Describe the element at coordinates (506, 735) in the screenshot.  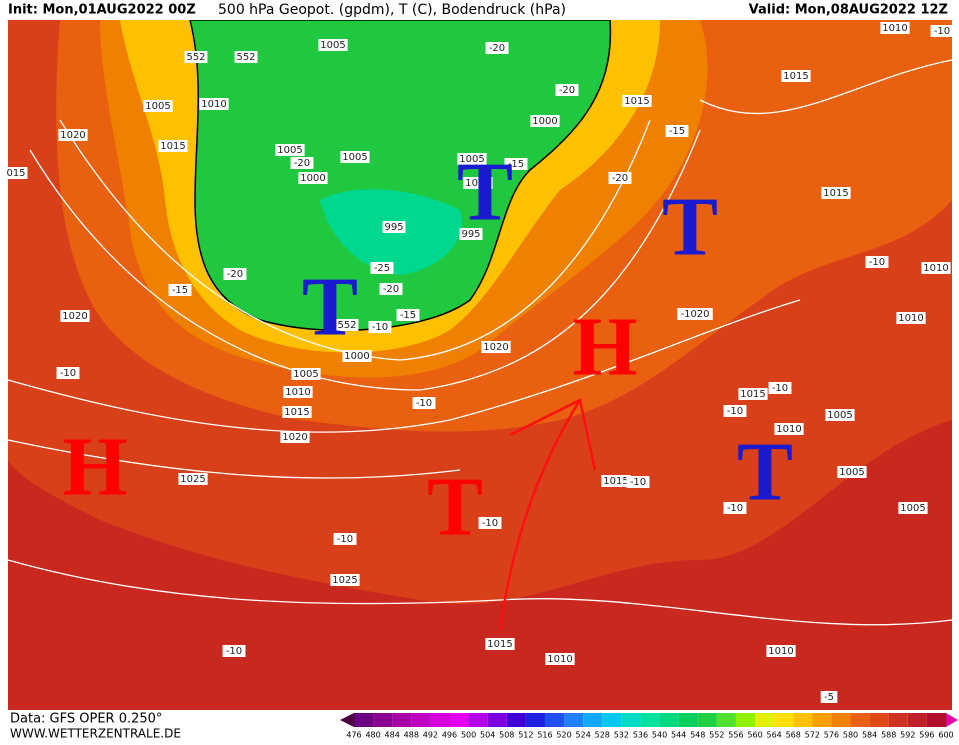
I see `scale-label: 508` at that location.